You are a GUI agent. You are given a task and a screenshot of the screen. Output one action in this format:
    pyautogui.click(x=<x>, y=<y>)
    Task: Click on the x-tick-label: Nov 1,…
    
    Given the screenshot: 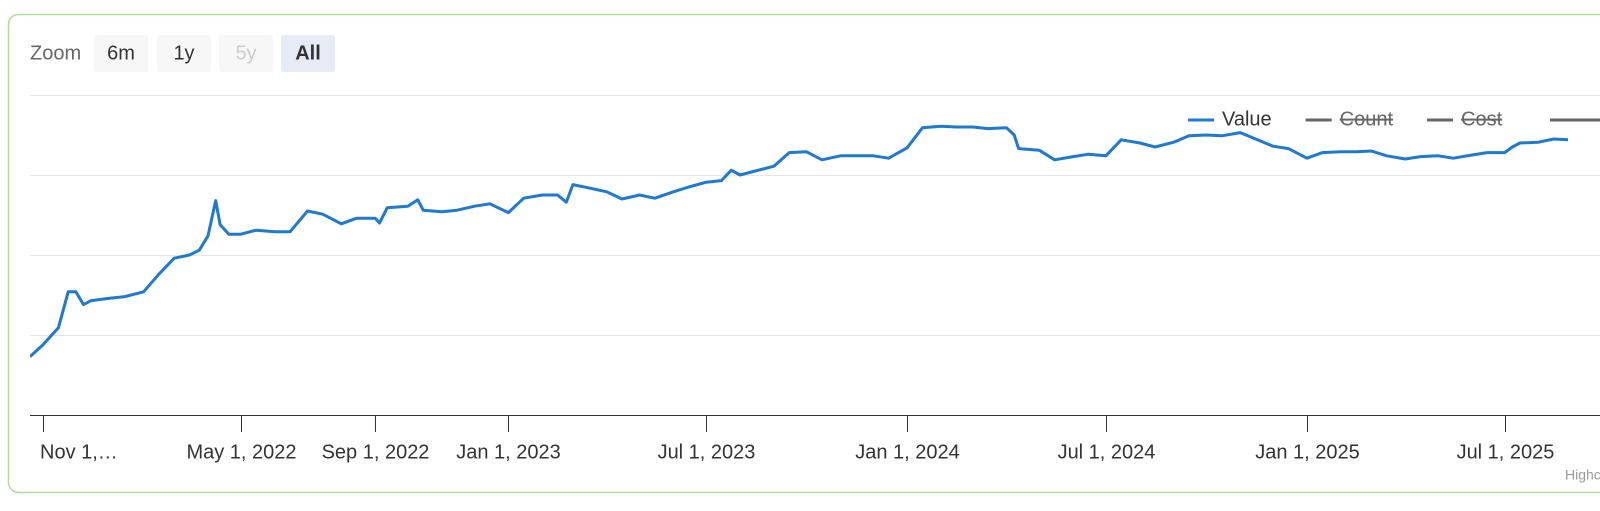 What is the action you would take?
    pyautogui.click(x=79, y=452)
    